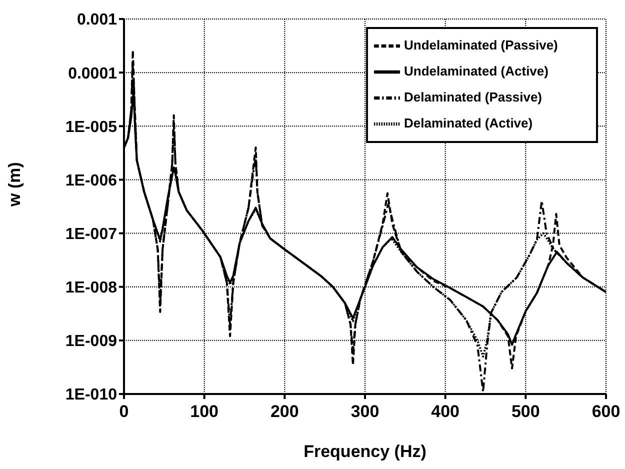  I want to click on y-tick-label: 1E-007, so click(91, 234).